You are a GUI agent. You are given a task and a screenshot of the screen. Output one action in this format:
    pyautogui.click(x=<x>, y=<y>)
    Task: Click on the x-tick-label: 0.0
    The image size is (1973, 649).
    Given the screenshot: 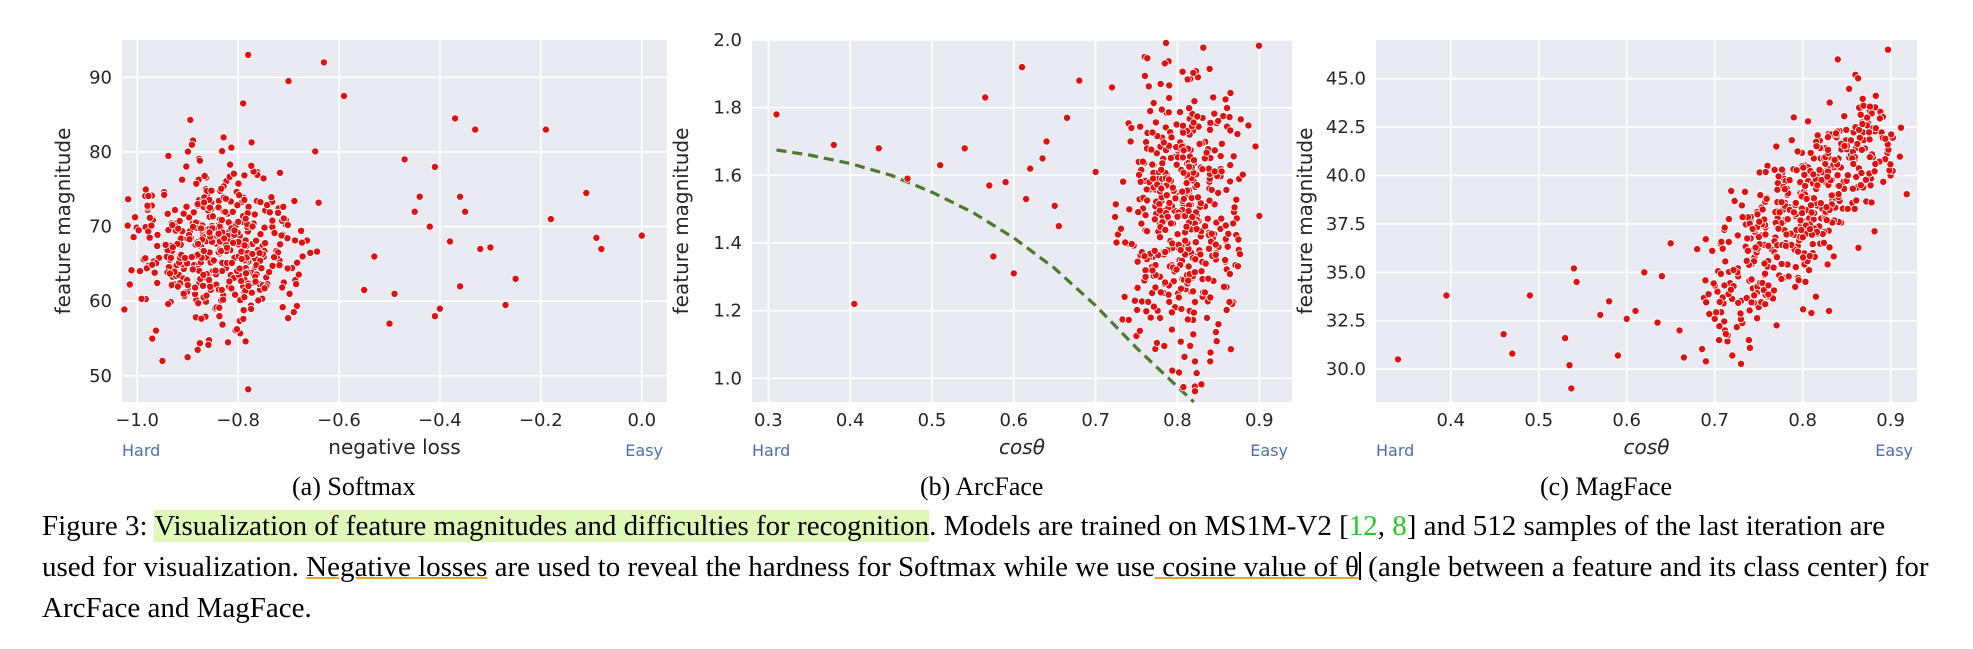 What is the action you would take?
    pyautogui.click(x=641, y=420)
    